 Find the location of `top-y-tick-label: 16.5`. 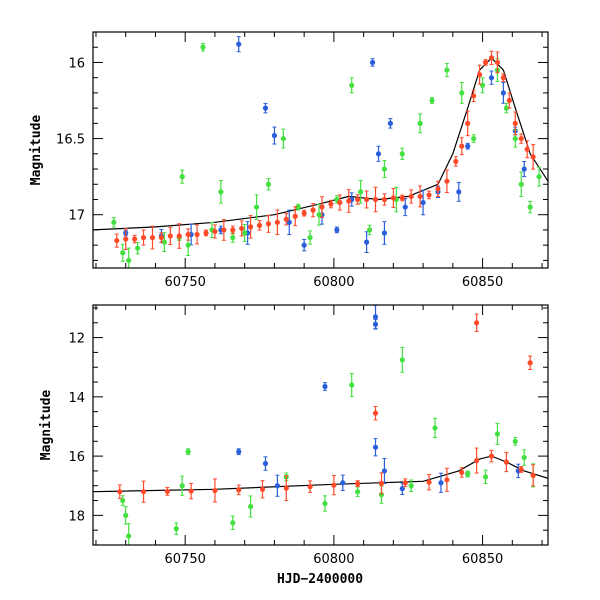

top-y-tick-label: 16.5 is located at coordinates (70, 140).